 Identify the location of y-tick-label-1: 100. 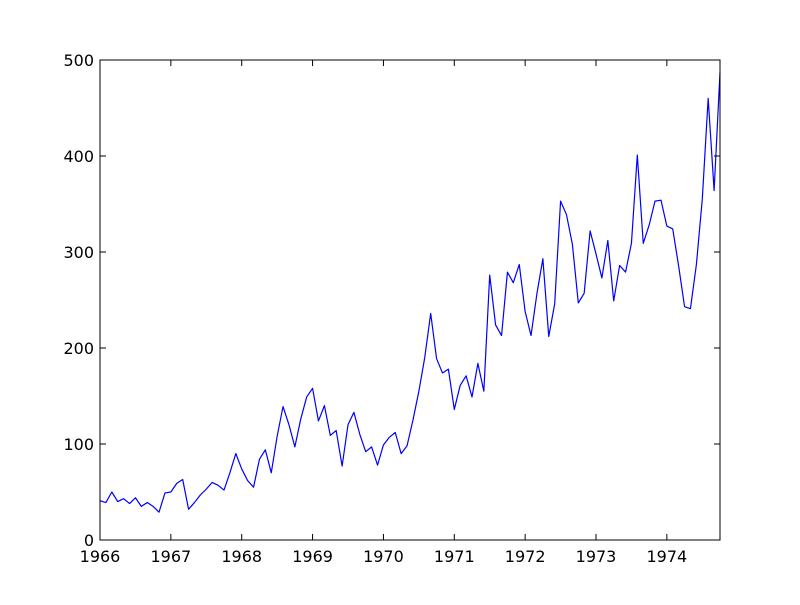
(78, 444).